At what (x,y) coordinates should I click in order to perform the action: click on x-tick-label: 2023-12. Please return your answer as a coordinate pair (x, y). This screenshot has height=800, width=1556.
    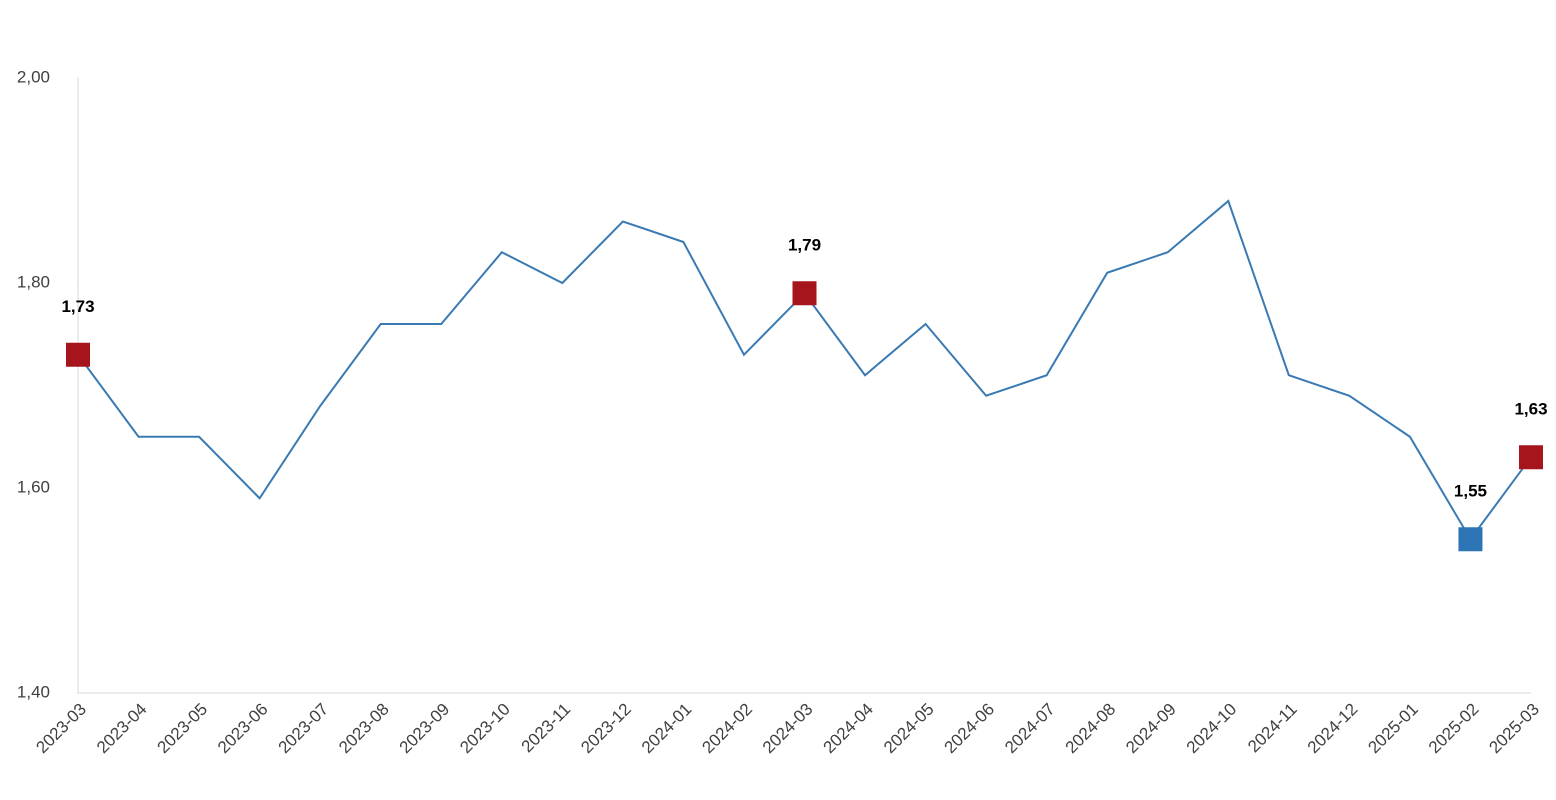
    Looking at the image, I should click on (606, 729).